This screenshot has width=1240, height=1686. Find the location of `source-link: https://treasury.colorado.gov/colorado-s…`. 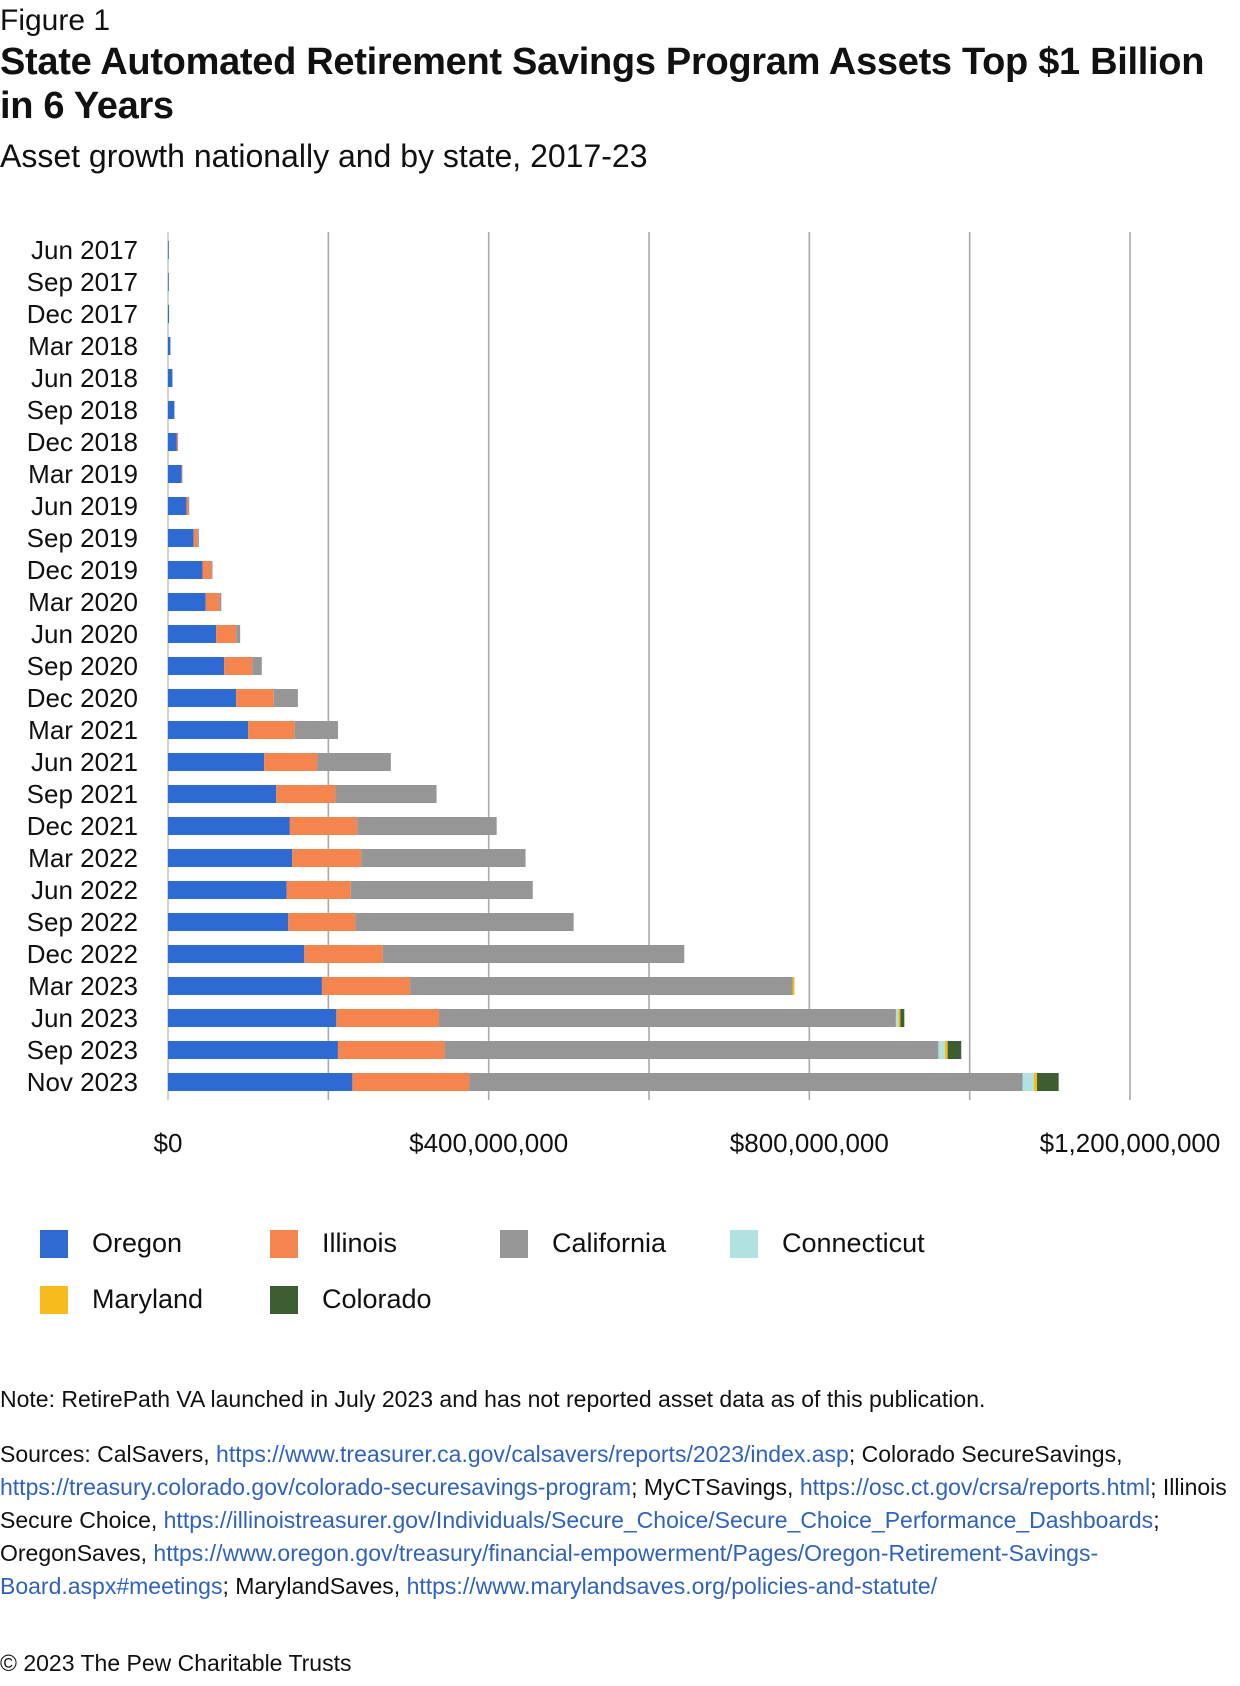

source-link: https://treasury.colorado.gov/colorado-s… is located at coordinates (316, 1487).